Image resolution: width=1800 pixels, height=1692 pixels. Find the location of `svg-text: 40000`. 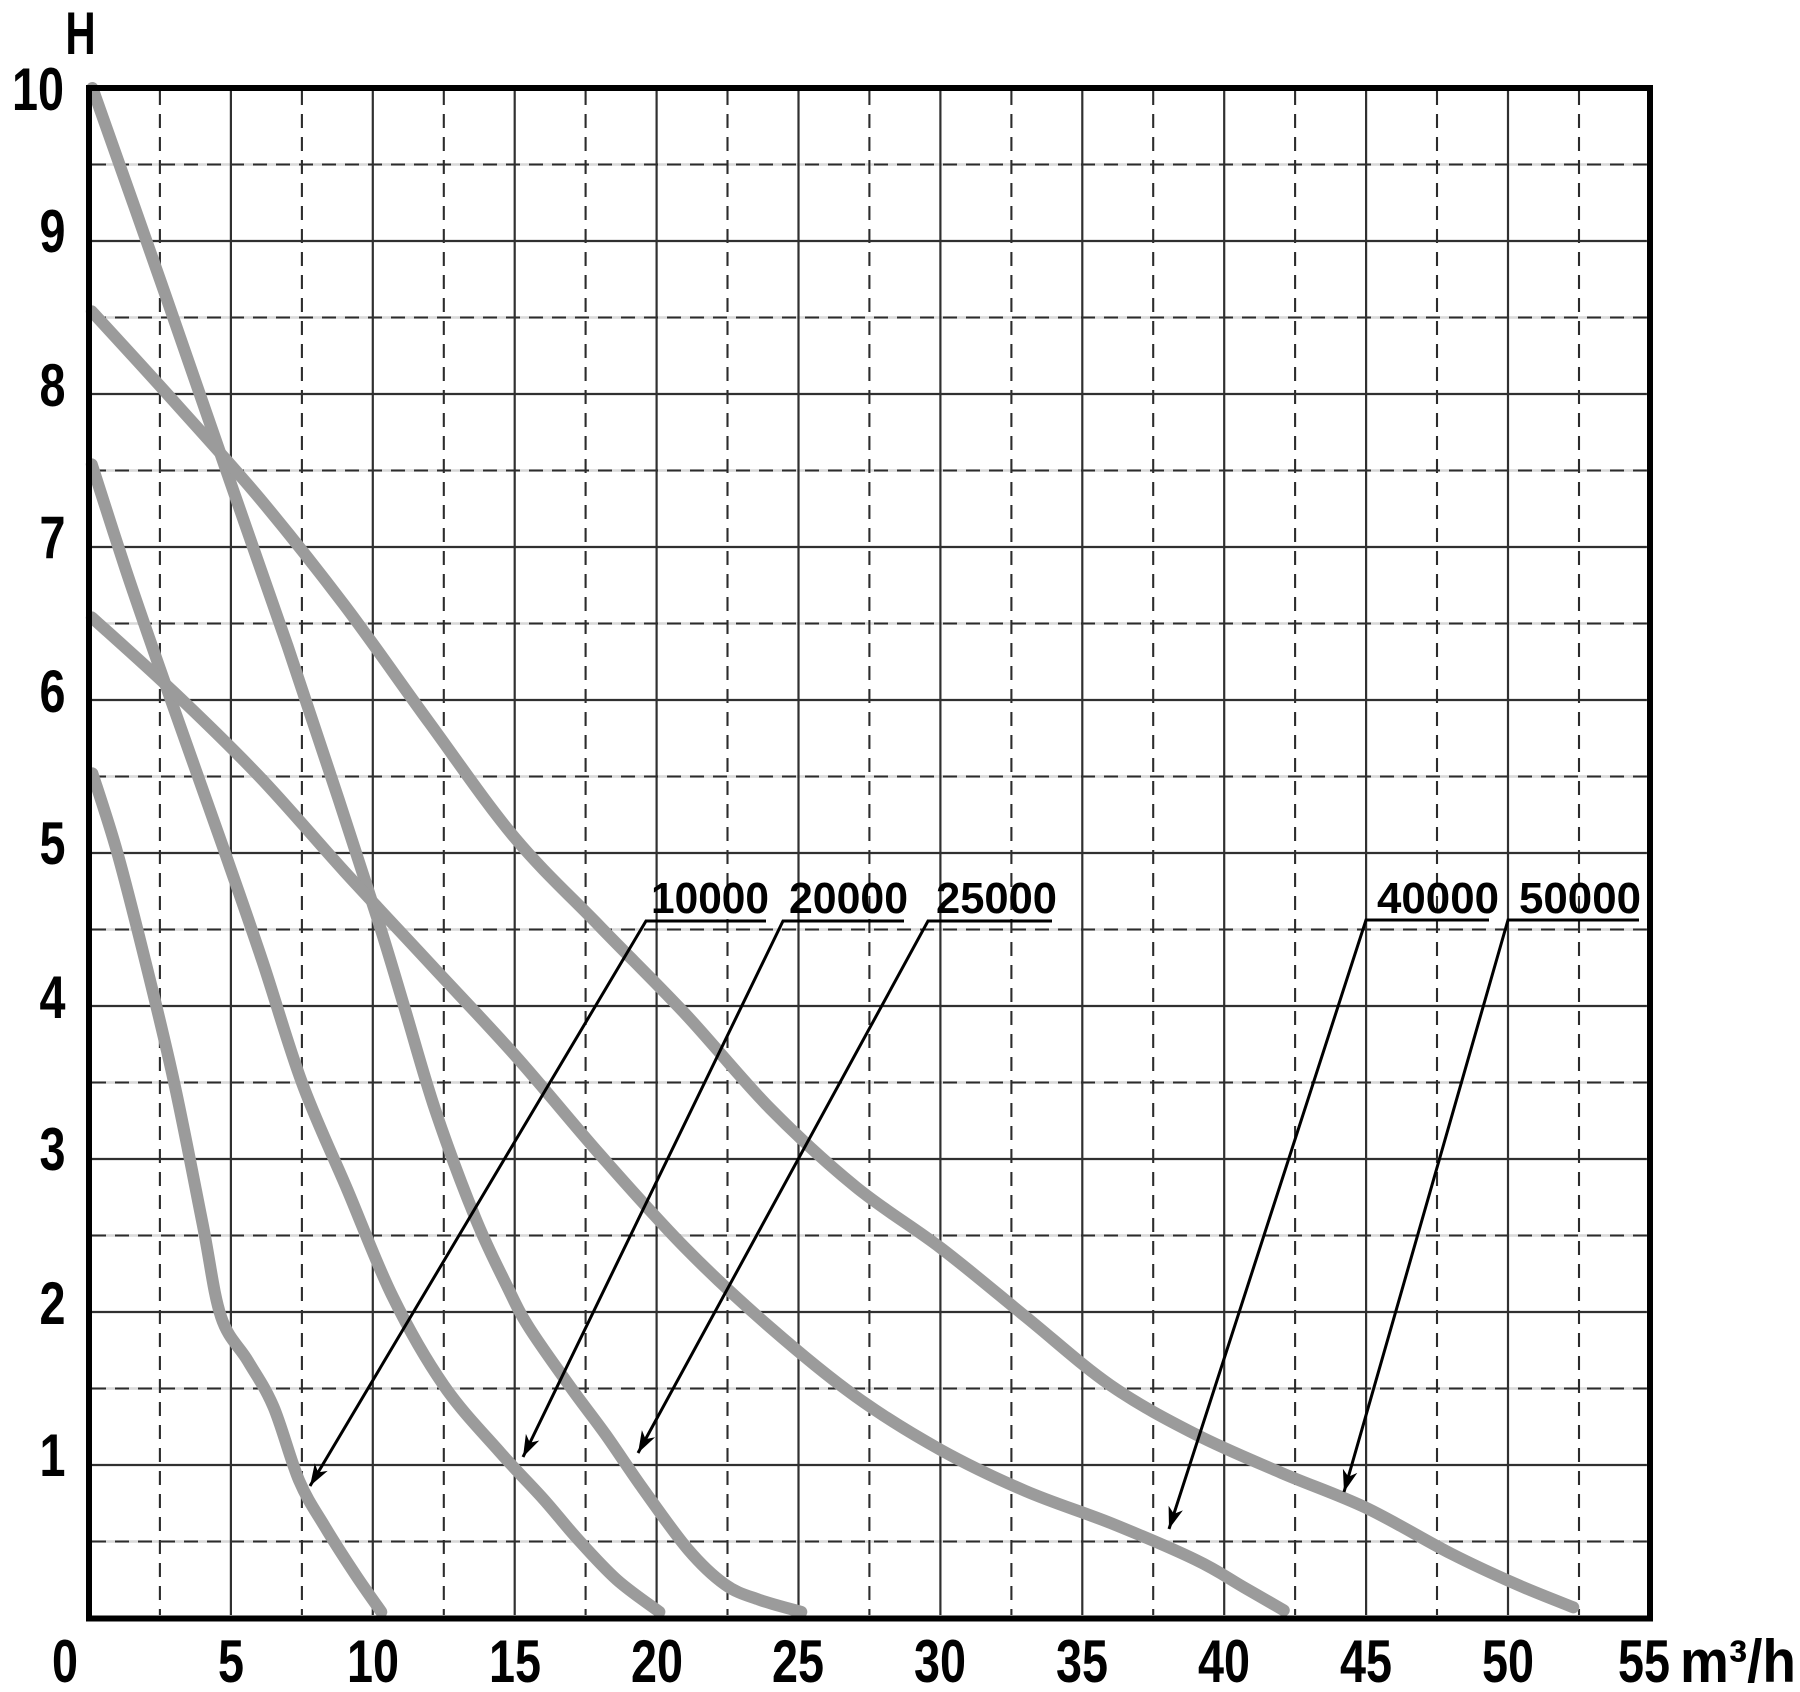

svg-text: 40000 is located at coordinates (1438, 898).